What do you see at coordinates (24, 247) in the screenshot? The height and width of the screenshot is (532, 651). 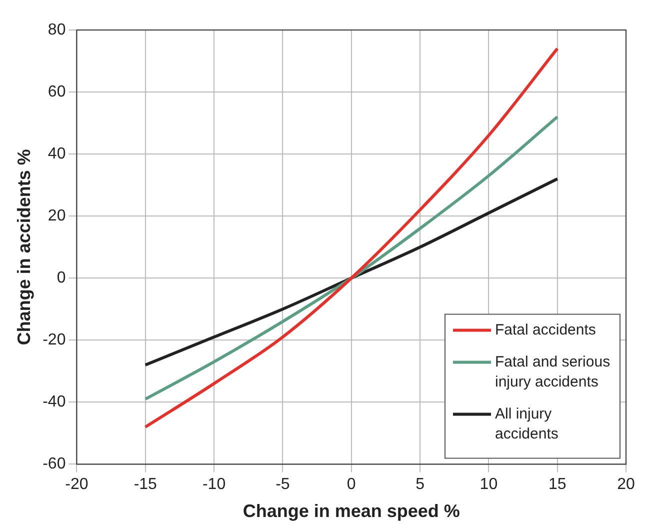 I see `y-axis-title: Change in accidents %` at bounding box center [24, 247].